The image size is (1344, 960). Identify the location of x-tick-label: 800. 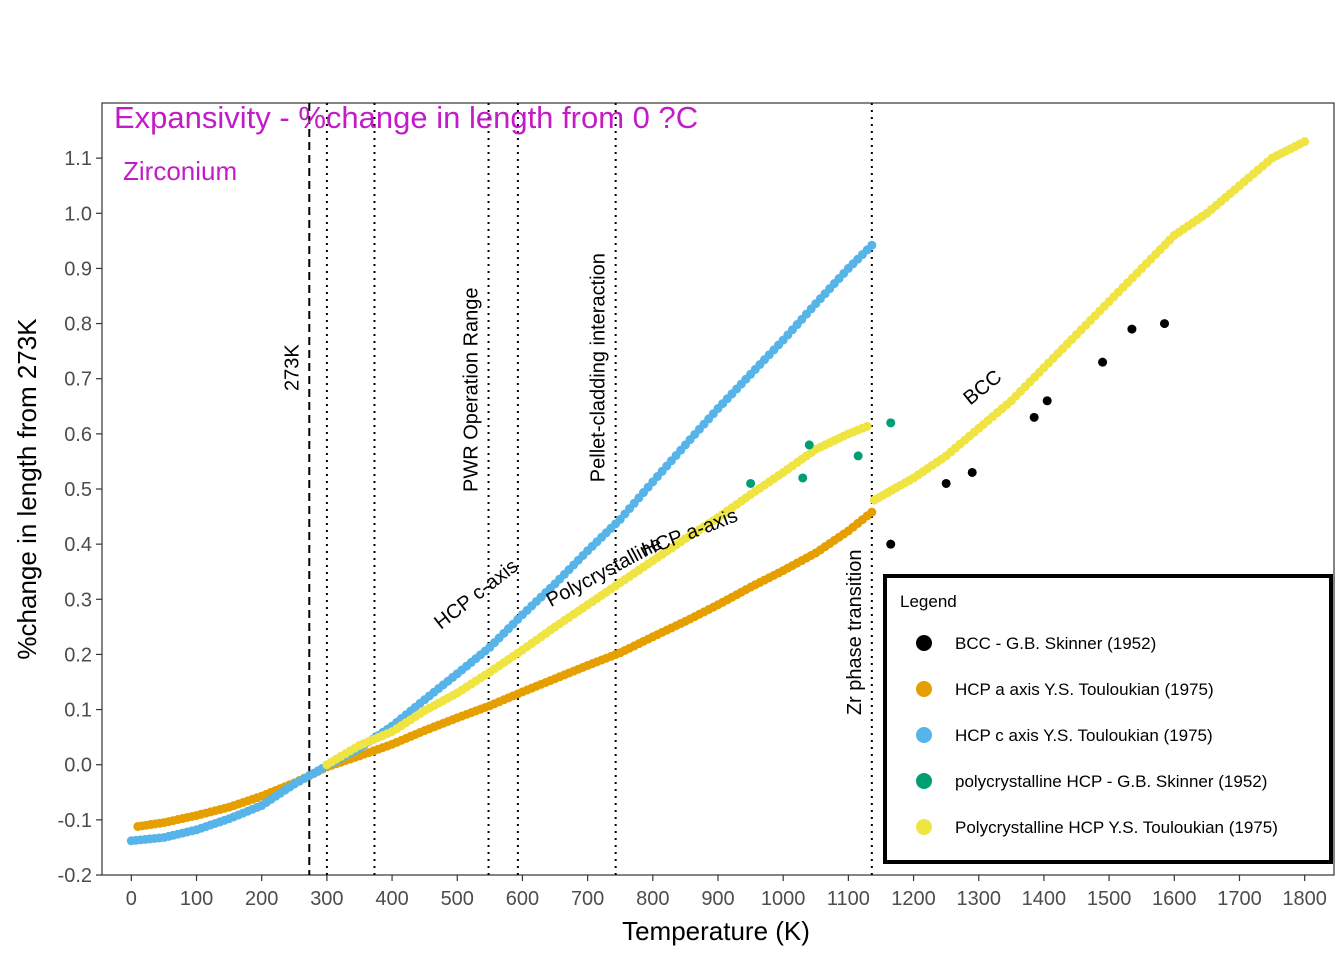
(652, 899).